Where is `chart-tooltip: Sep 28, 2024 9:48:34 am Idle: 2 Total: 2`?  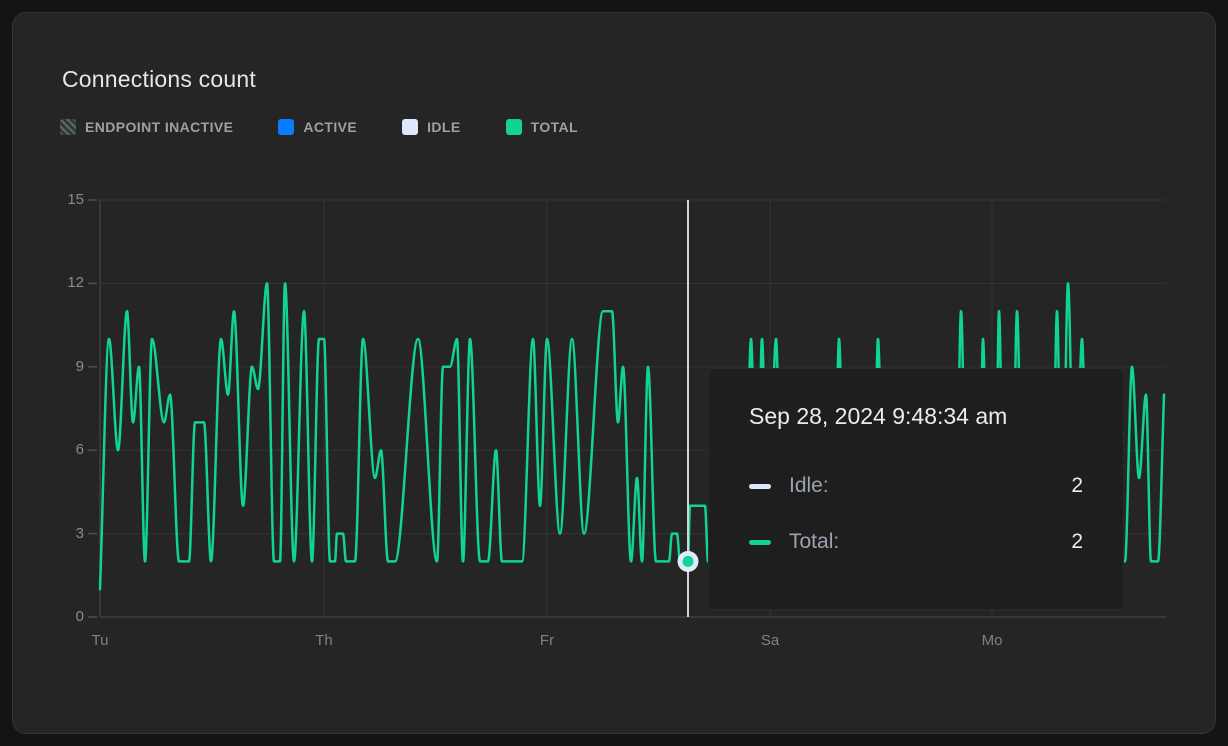 chart-tooltip: Sep 28, 2024 9:48:34 am Idle: 2 Total: 2 is located at coordinates (916, 489).